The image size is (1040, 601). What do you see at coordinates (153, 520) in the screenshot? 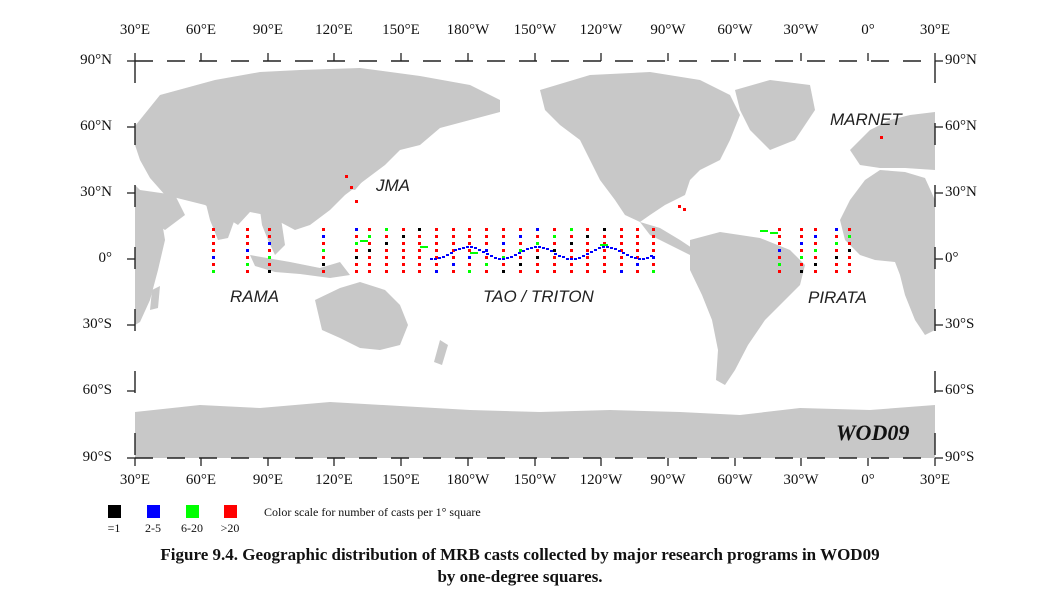
I see `legend-item: 2-5` at bounding box center [153, 520].